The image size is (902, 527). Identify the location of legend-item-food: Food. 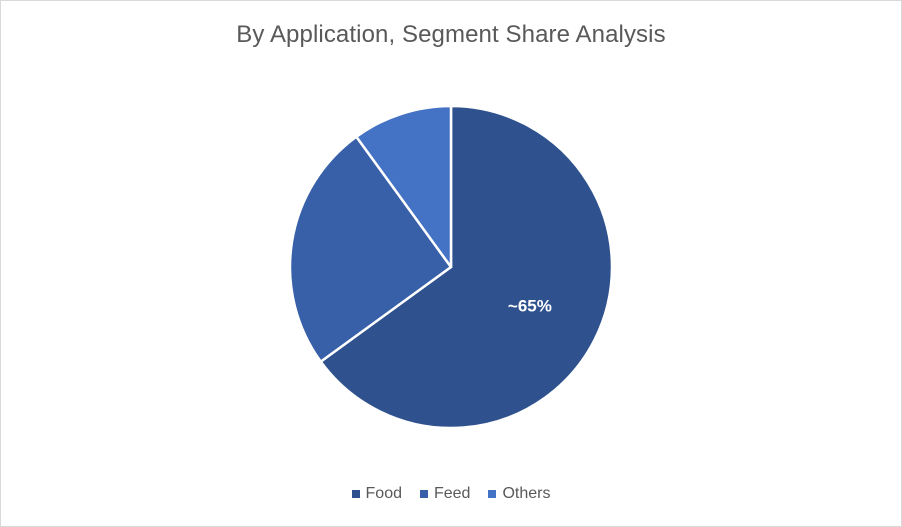
(376, 494).